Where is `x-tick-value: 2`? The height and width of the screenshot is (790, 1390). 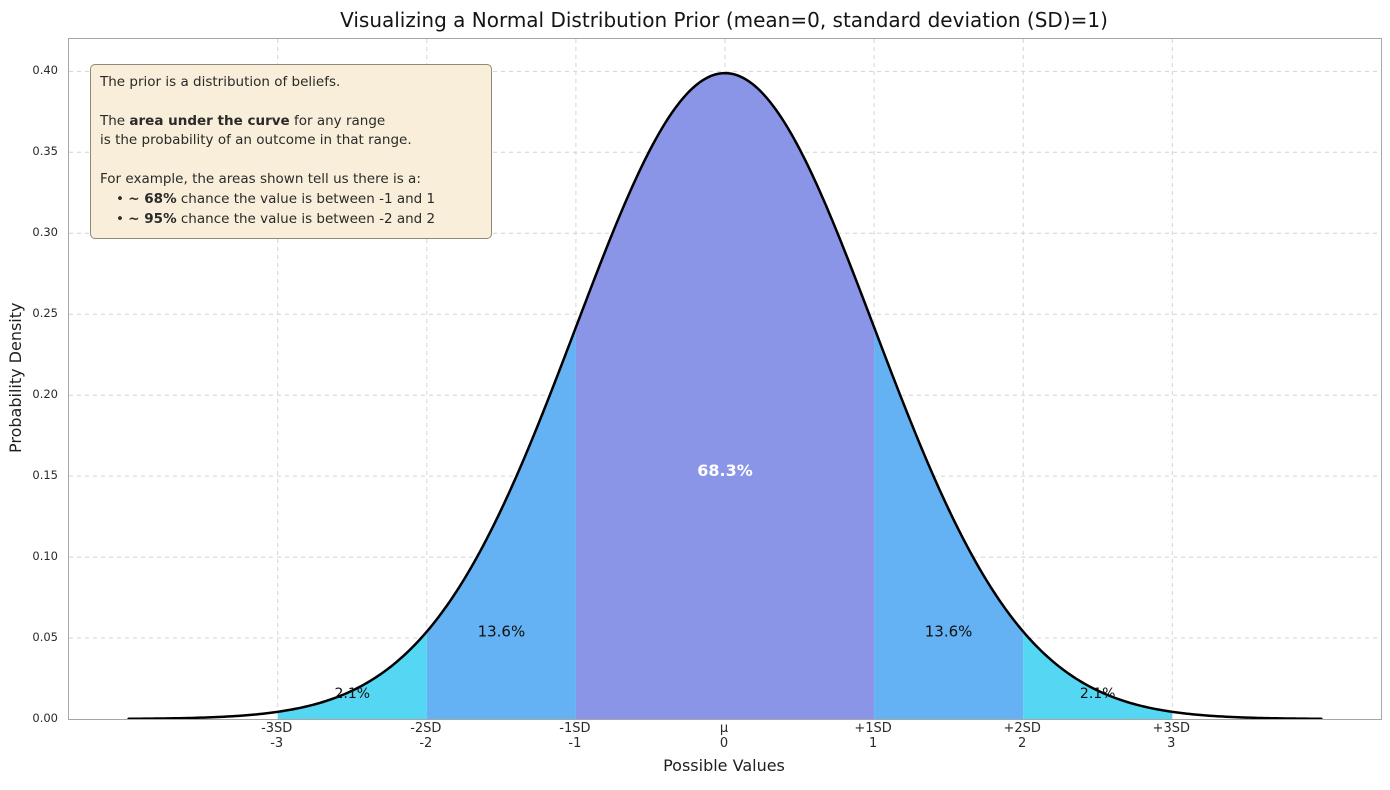
x-tick-value: 2 is located at coordinates (1022, 744).